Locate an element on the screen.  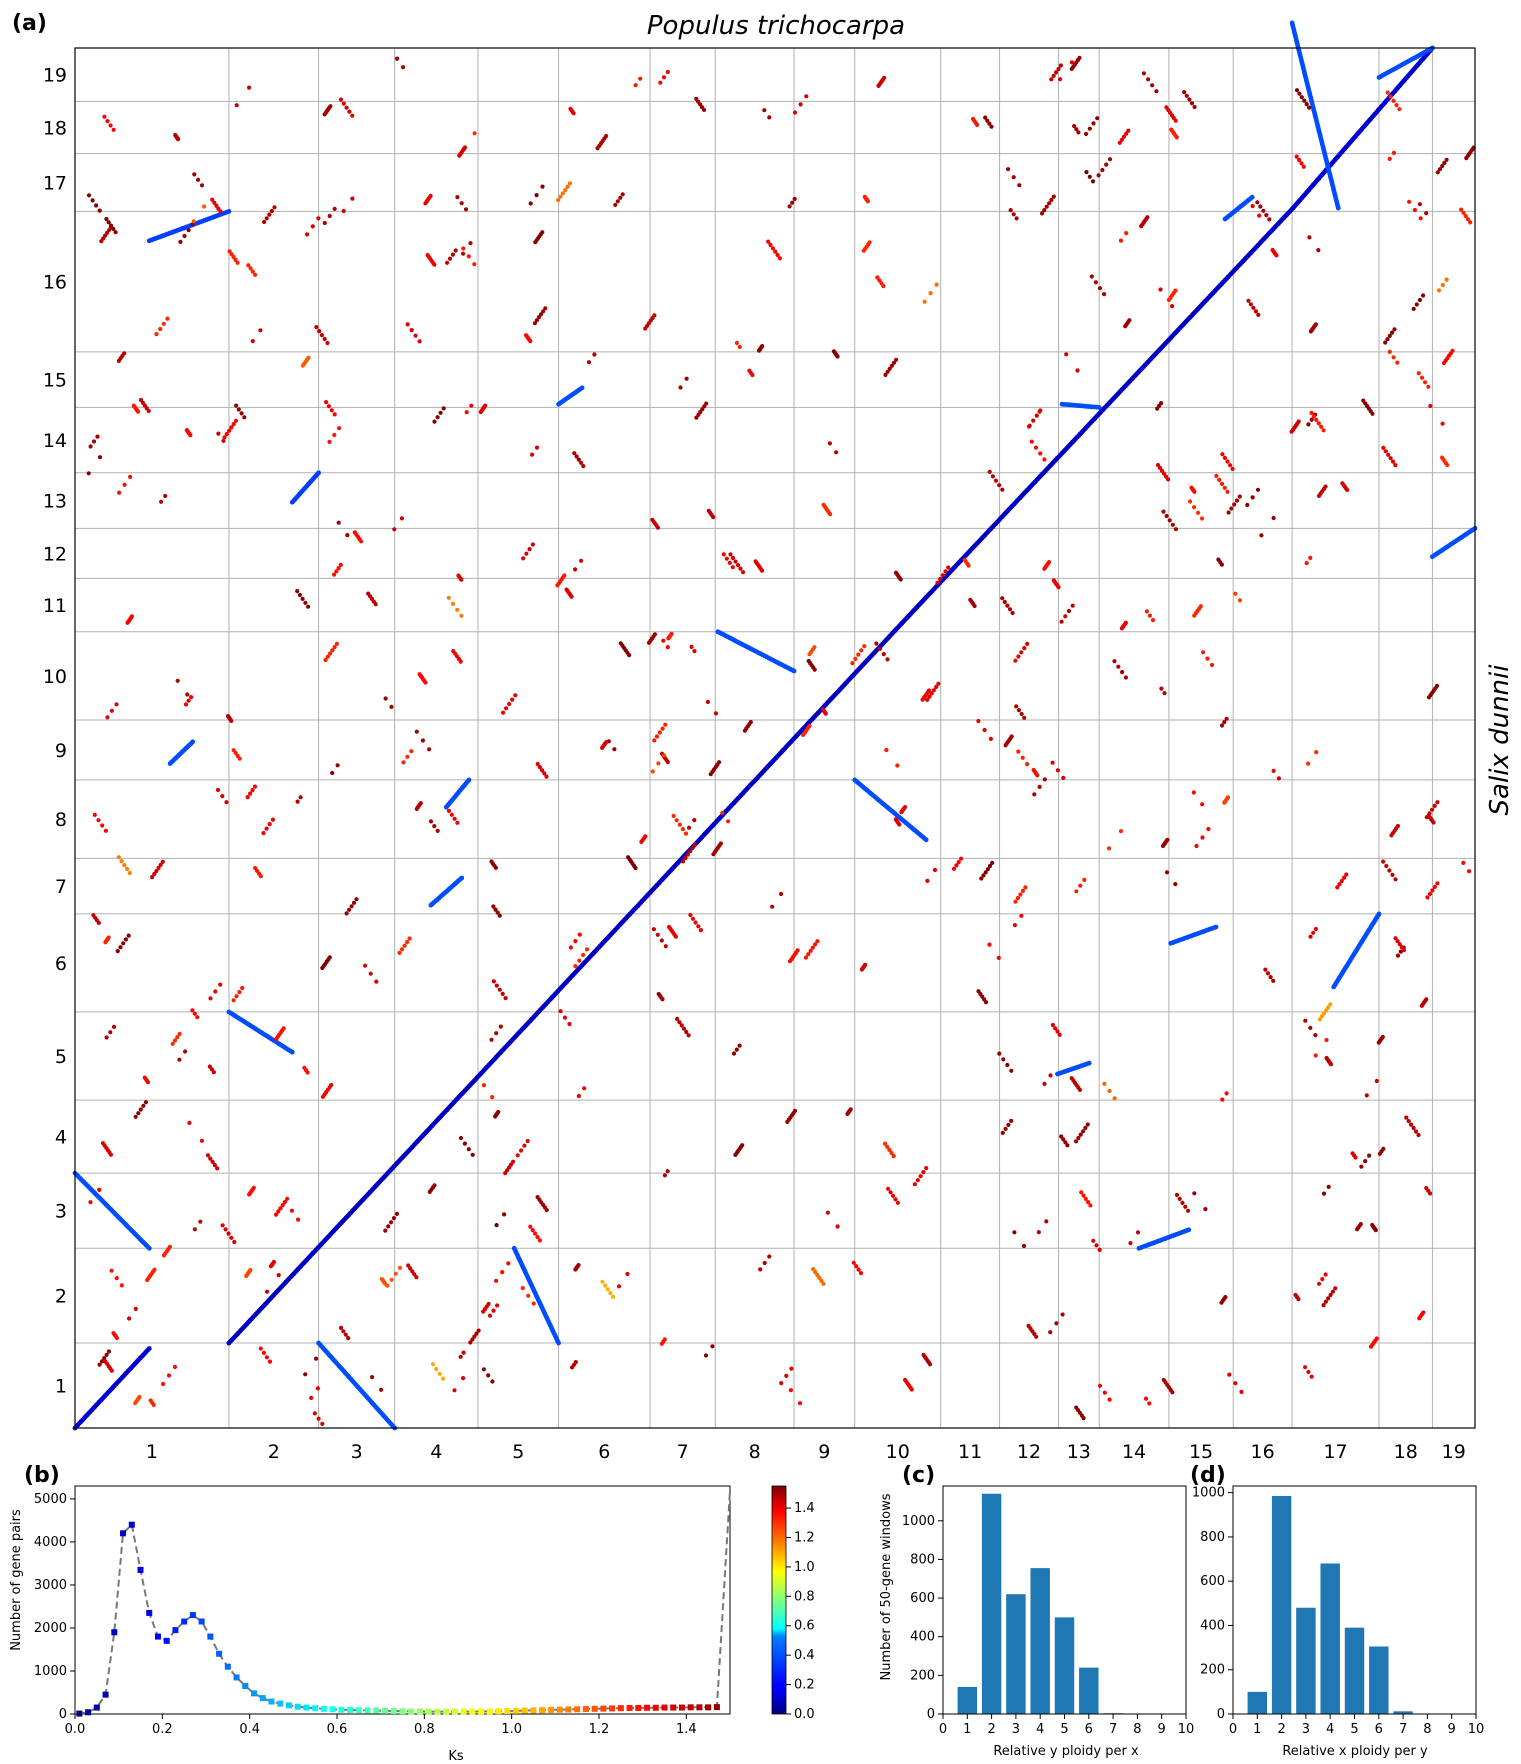
ks-x-tick-label: 1.0 is located at coordinates (511, 1729).